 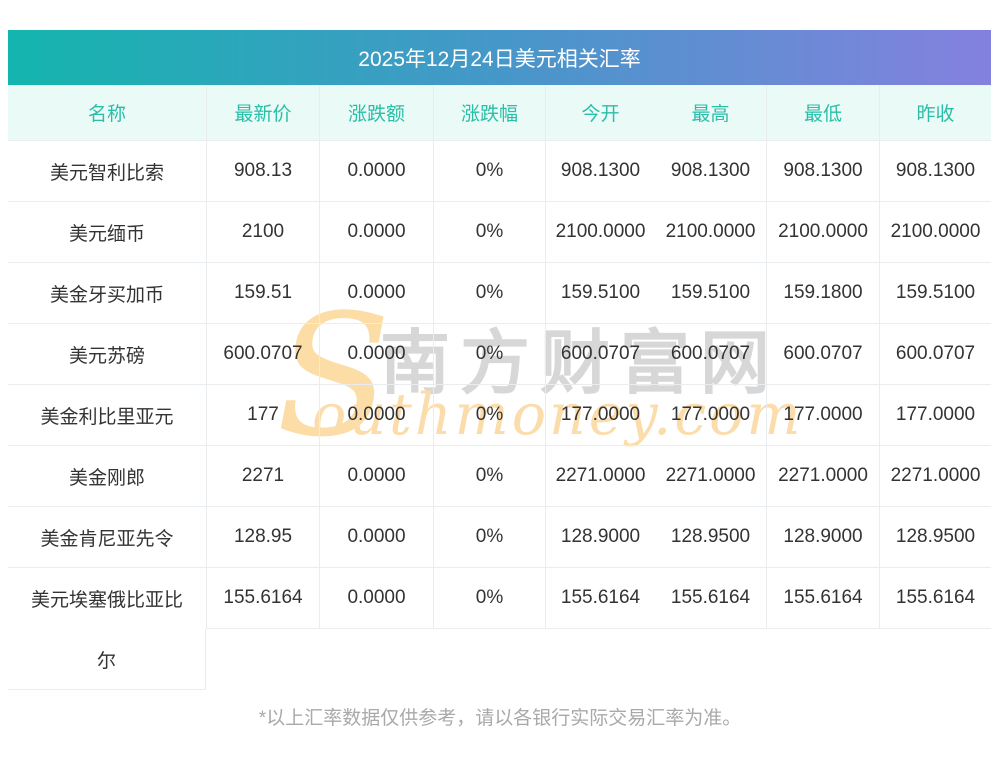 What do you see at coordinates (262, 293) in the screenshot?
I see `cell-latest-price: 159.51` at bounding box center [262, 293].